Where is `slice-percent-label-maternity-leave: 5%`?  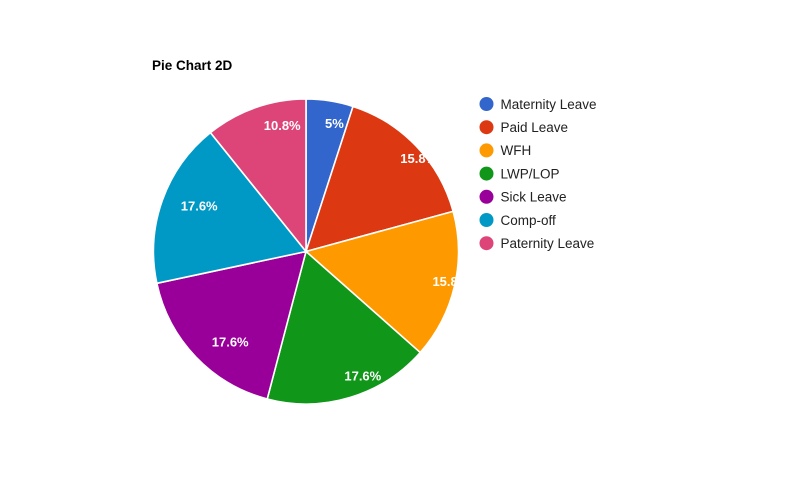
slice-percent-label-maternity-leave: 5% is located at coordinates (334, 123).